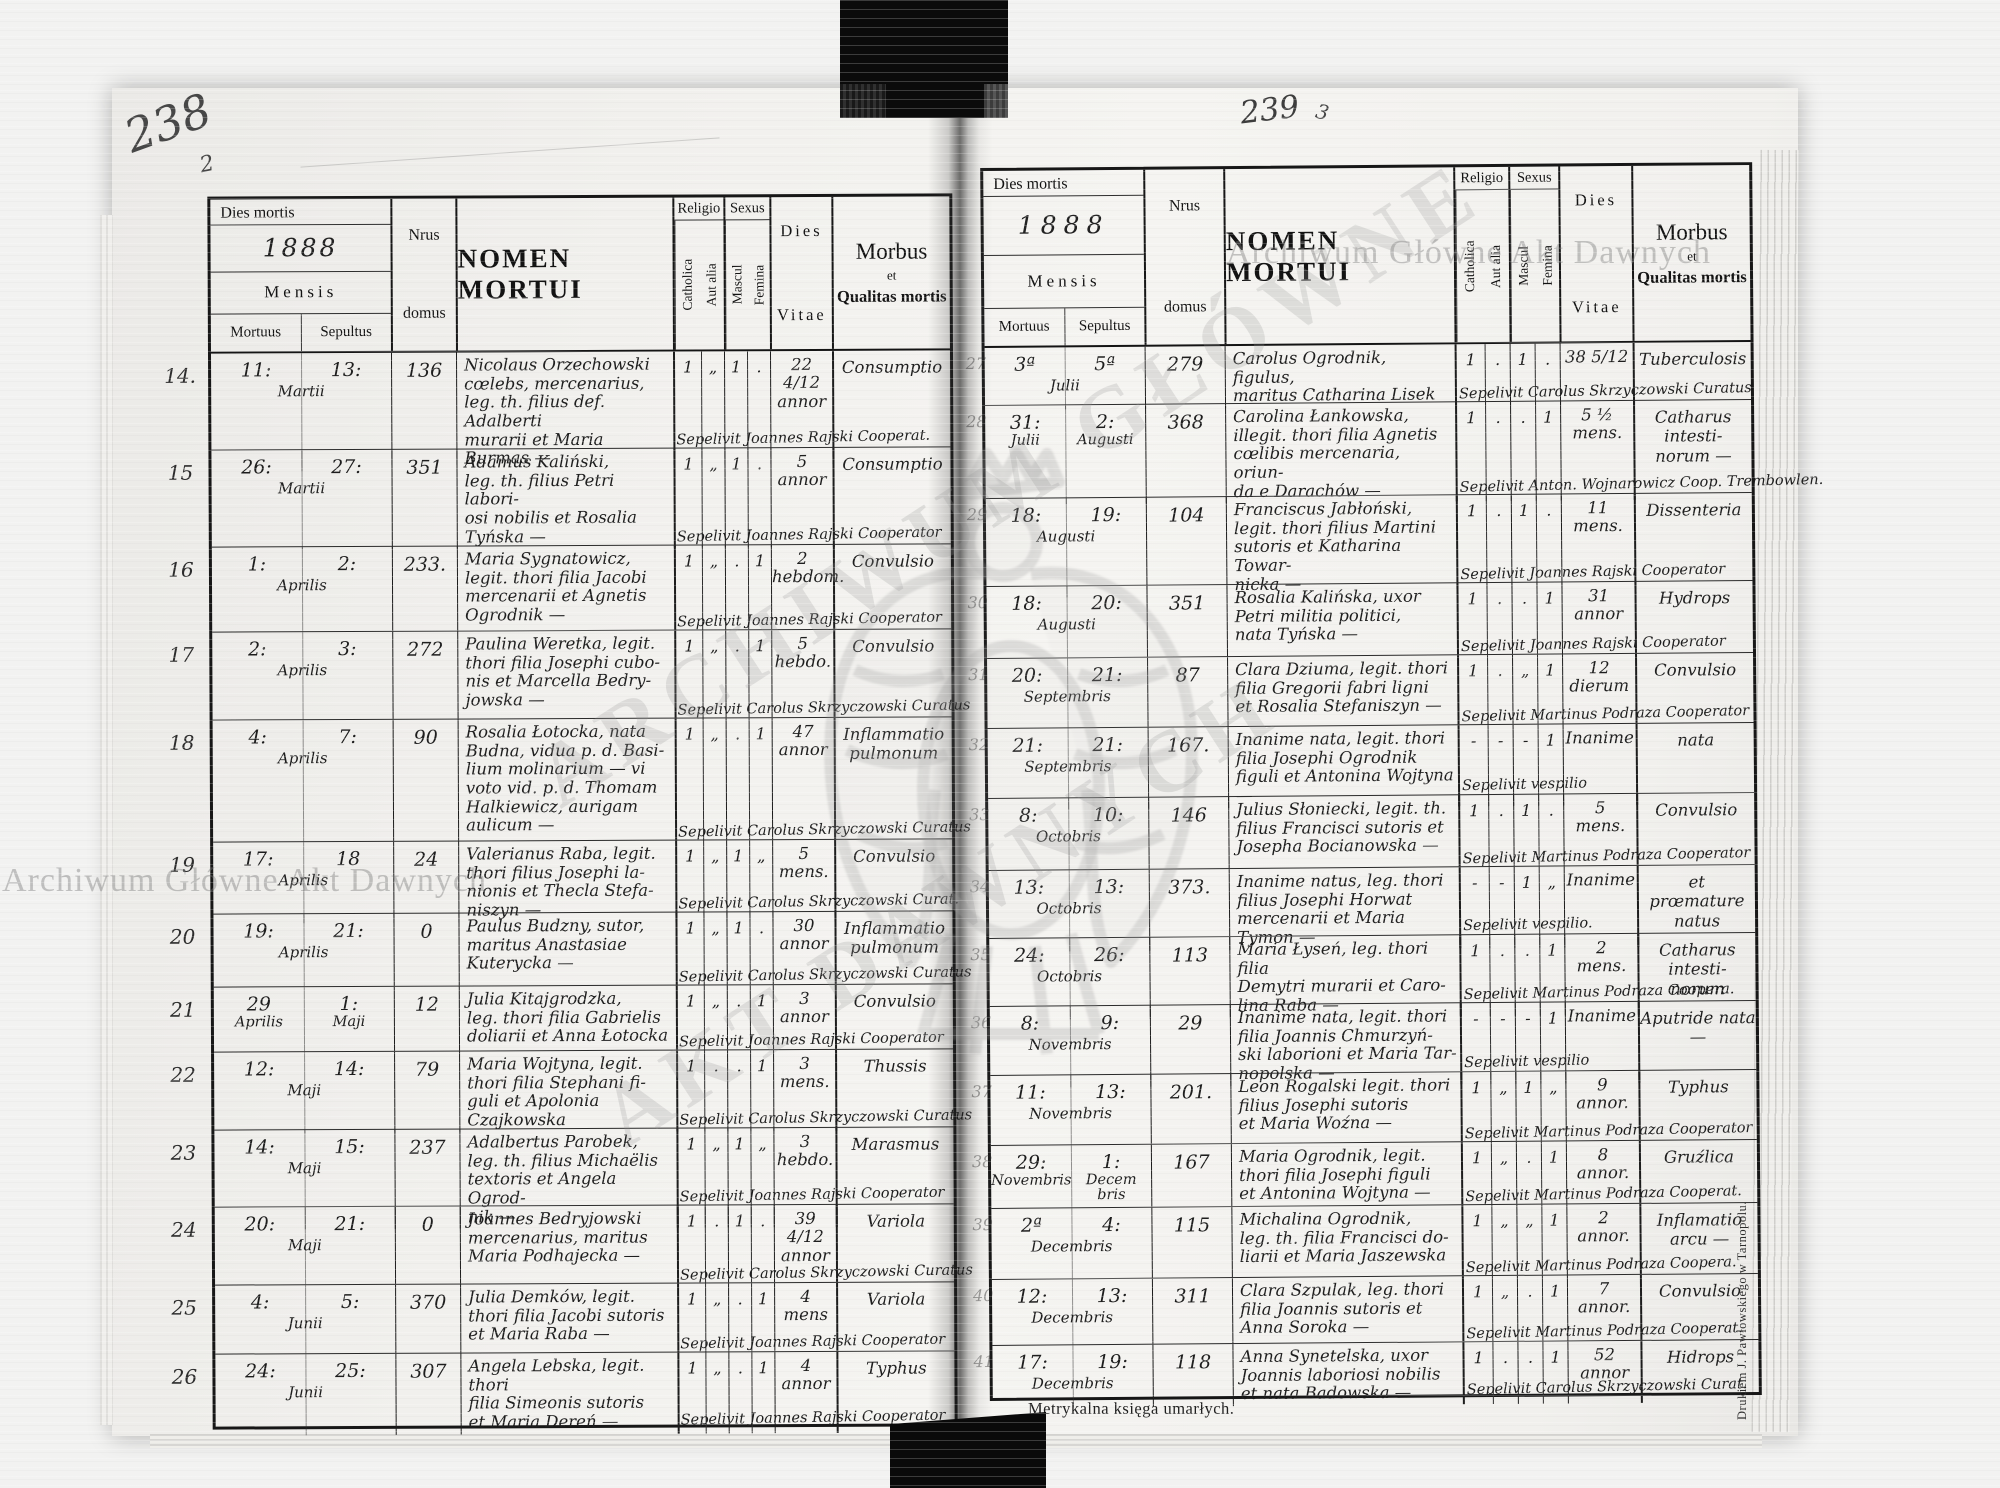 This screenshot has width=2000, height=1488. I want to click on month-label: Maji, so click(304, 1168).